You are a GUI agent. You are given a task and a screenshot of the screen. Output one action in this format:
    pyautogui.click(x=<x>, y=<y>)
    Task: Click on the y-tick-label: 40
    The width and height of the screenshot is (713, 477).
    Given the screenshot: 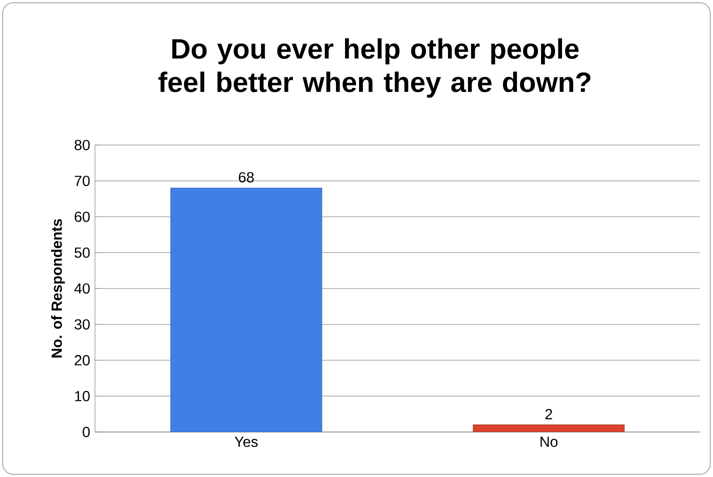 What is the action you would take?
    pyautogui.click(x=82, y=288)
    